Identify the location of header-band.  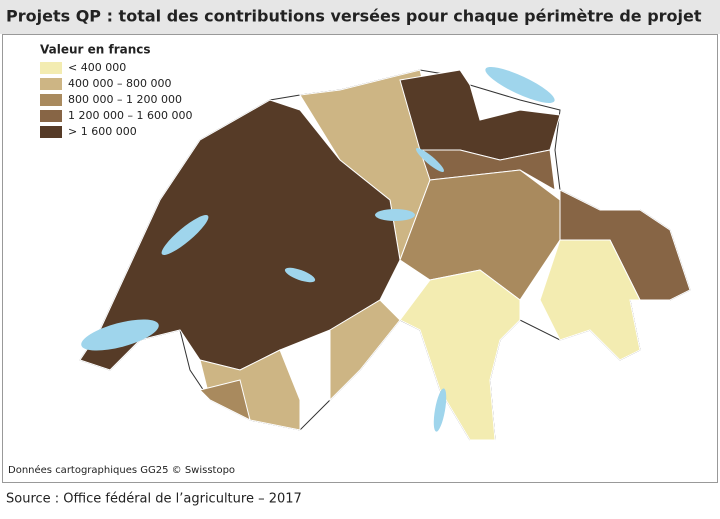
(360, 17).